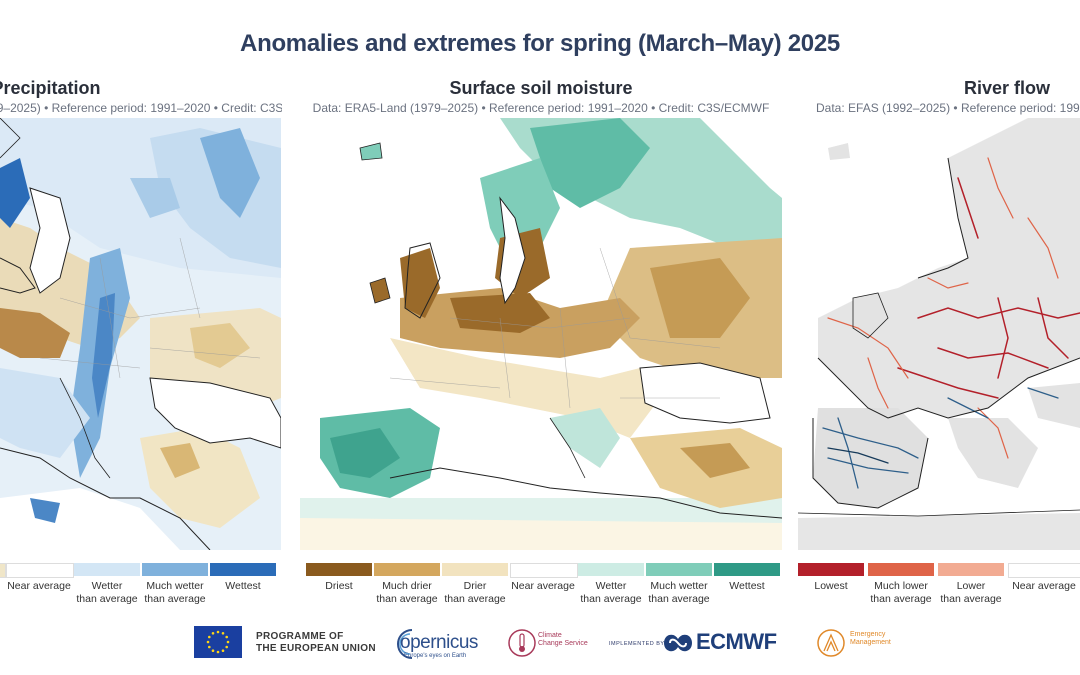  What do you see at coordinates (1007, 88) in the screenshot?
I see `river-flow-title: River flow` at bounding box center [1007, 88].